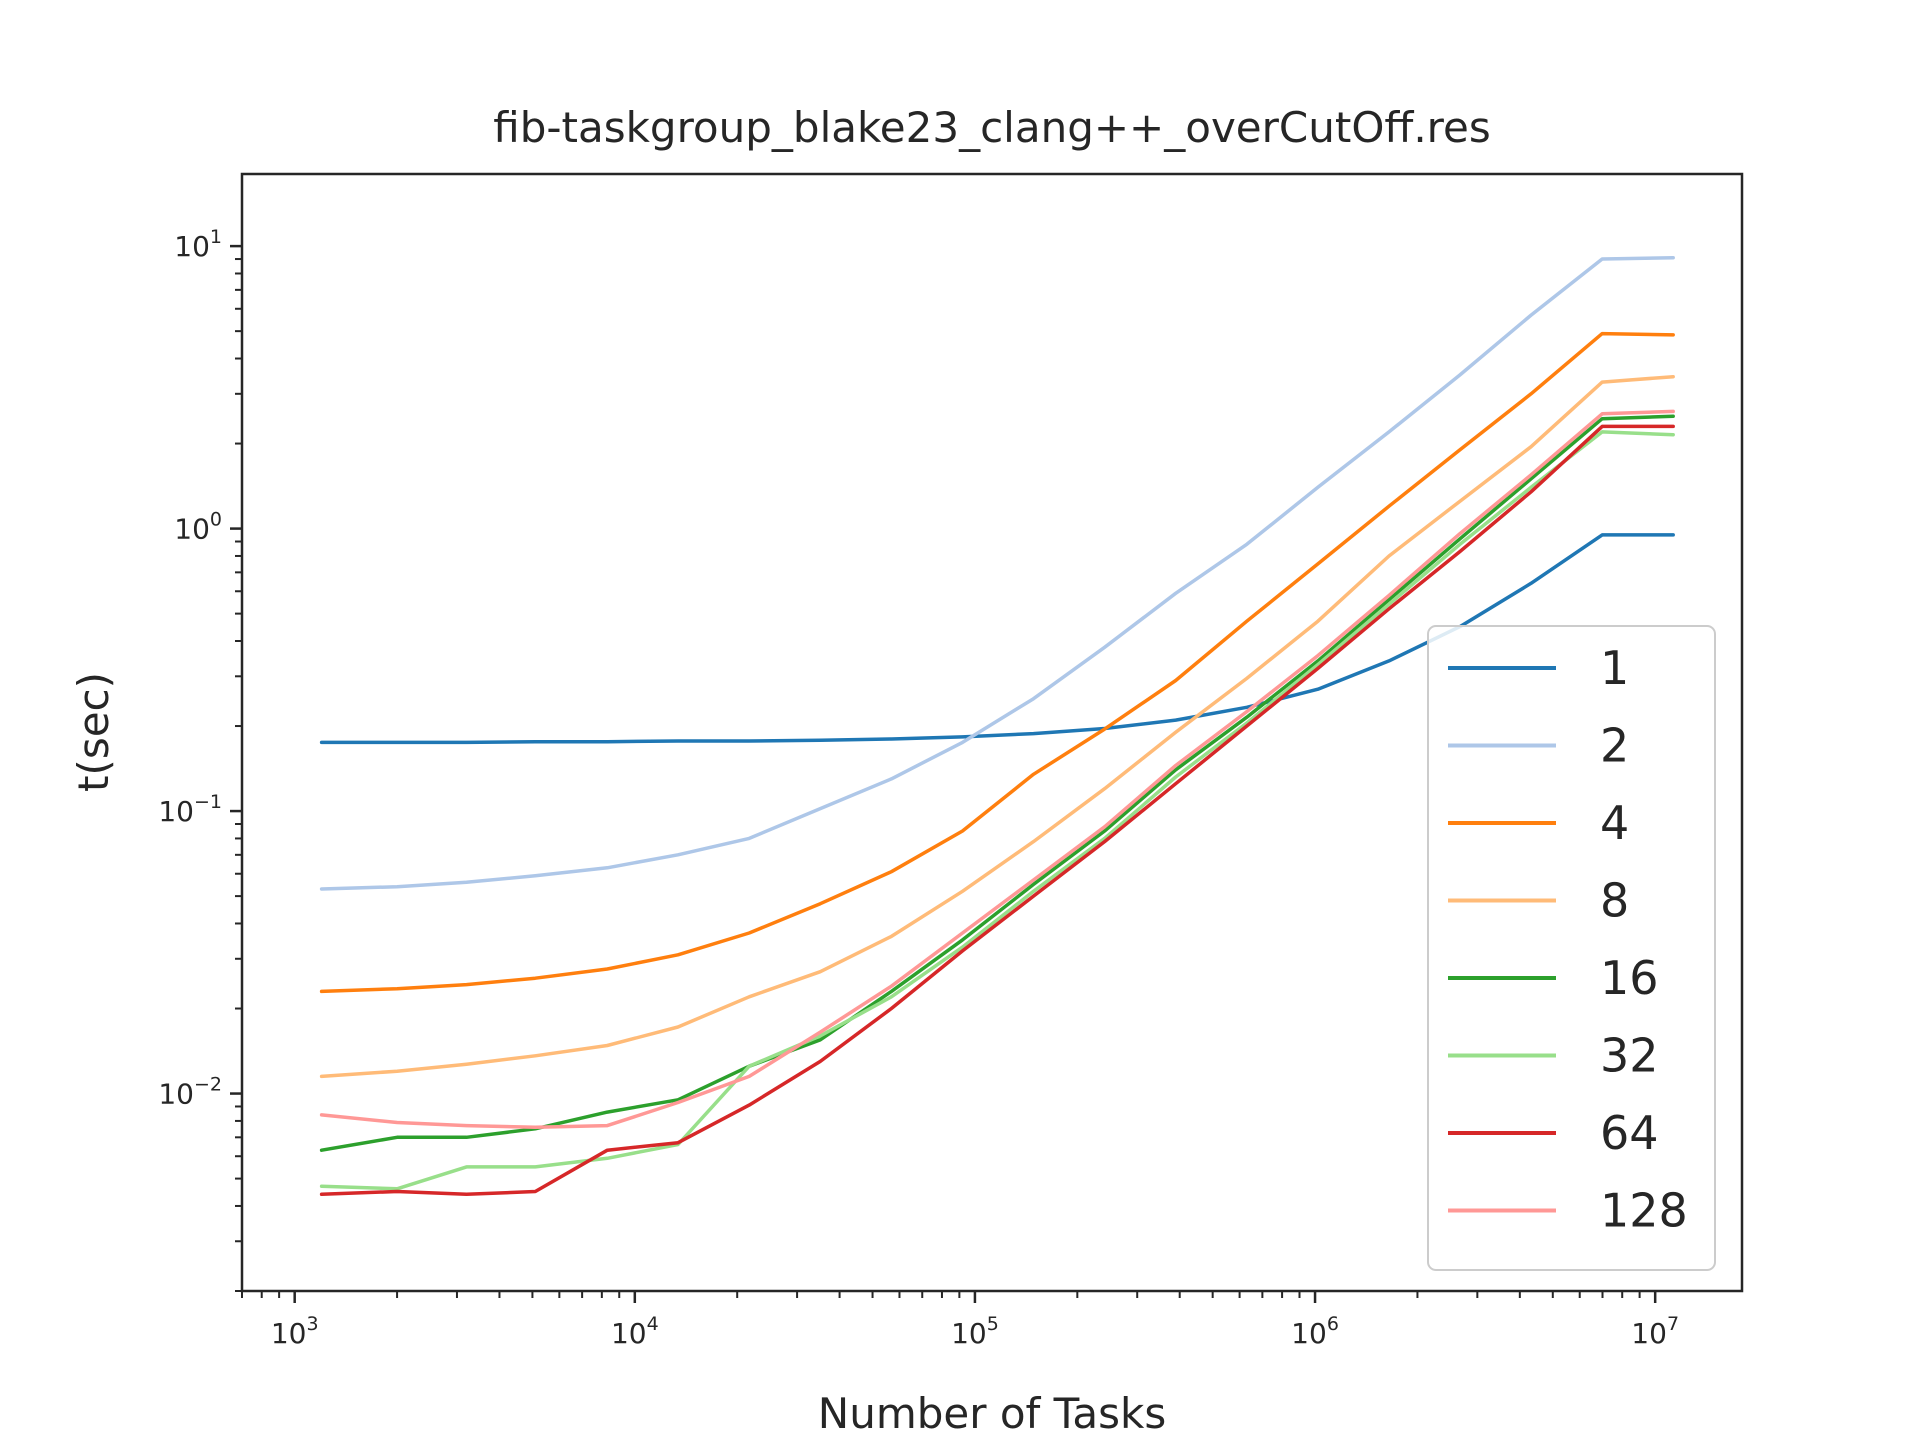  I want to click on legend-label-4: 4, so click(1614, 823).